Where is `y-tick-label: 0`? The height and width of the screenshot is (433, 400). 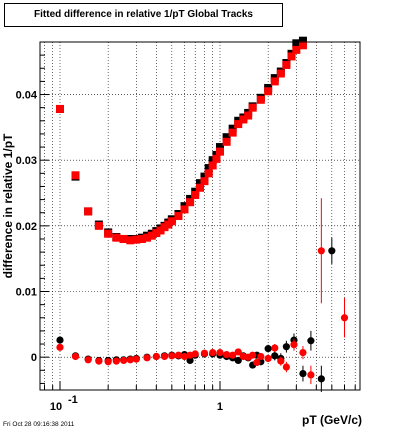
y-tick-label: 0 is located at coordinates (34, 358).